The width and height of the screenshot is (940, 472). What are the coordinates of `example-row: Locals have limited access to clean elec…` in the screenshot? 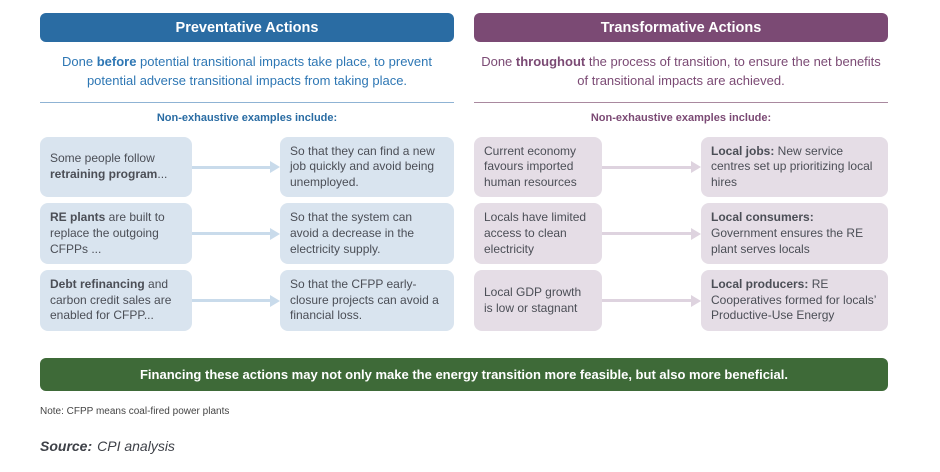 It's located at (681, 234).